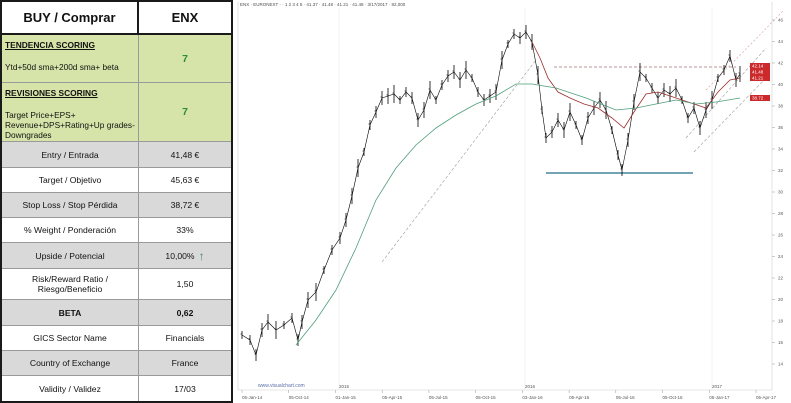  Describe the element at coordinates (281, 386) in the screenshot. I see `chart-watermark: www.visualchart.com` at that location.